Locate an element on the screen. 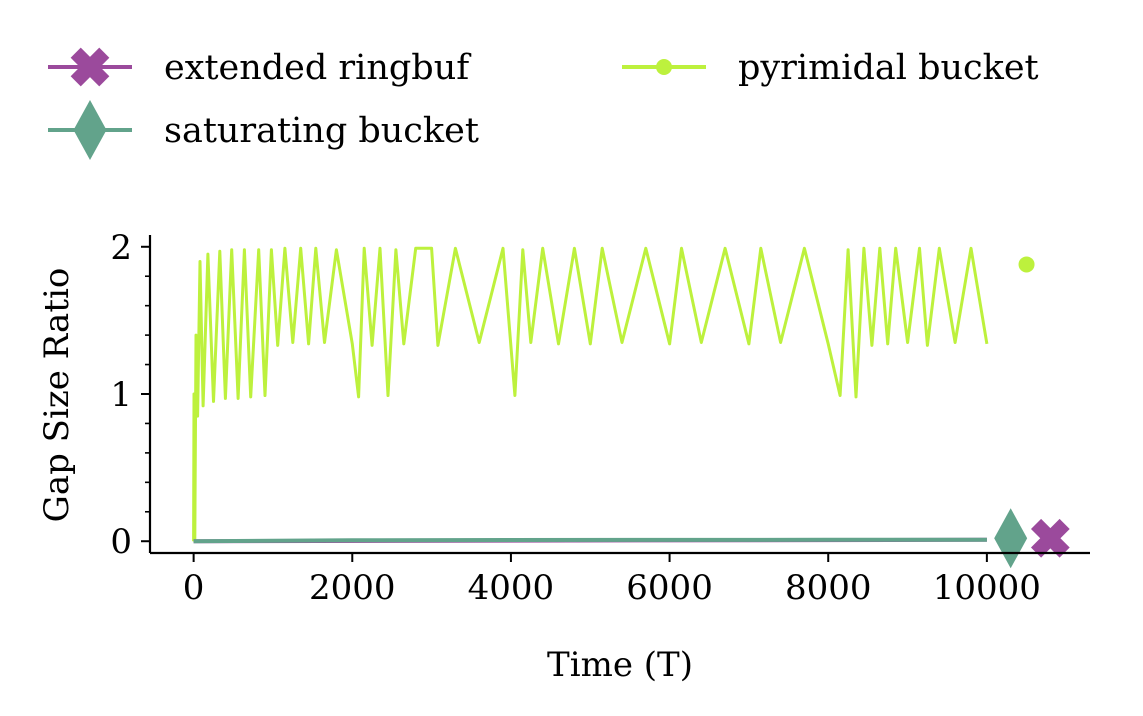 The height and width of the screenshot is (716, 1143). x-tick-label: 4000 is located at coordinates (511, 588).